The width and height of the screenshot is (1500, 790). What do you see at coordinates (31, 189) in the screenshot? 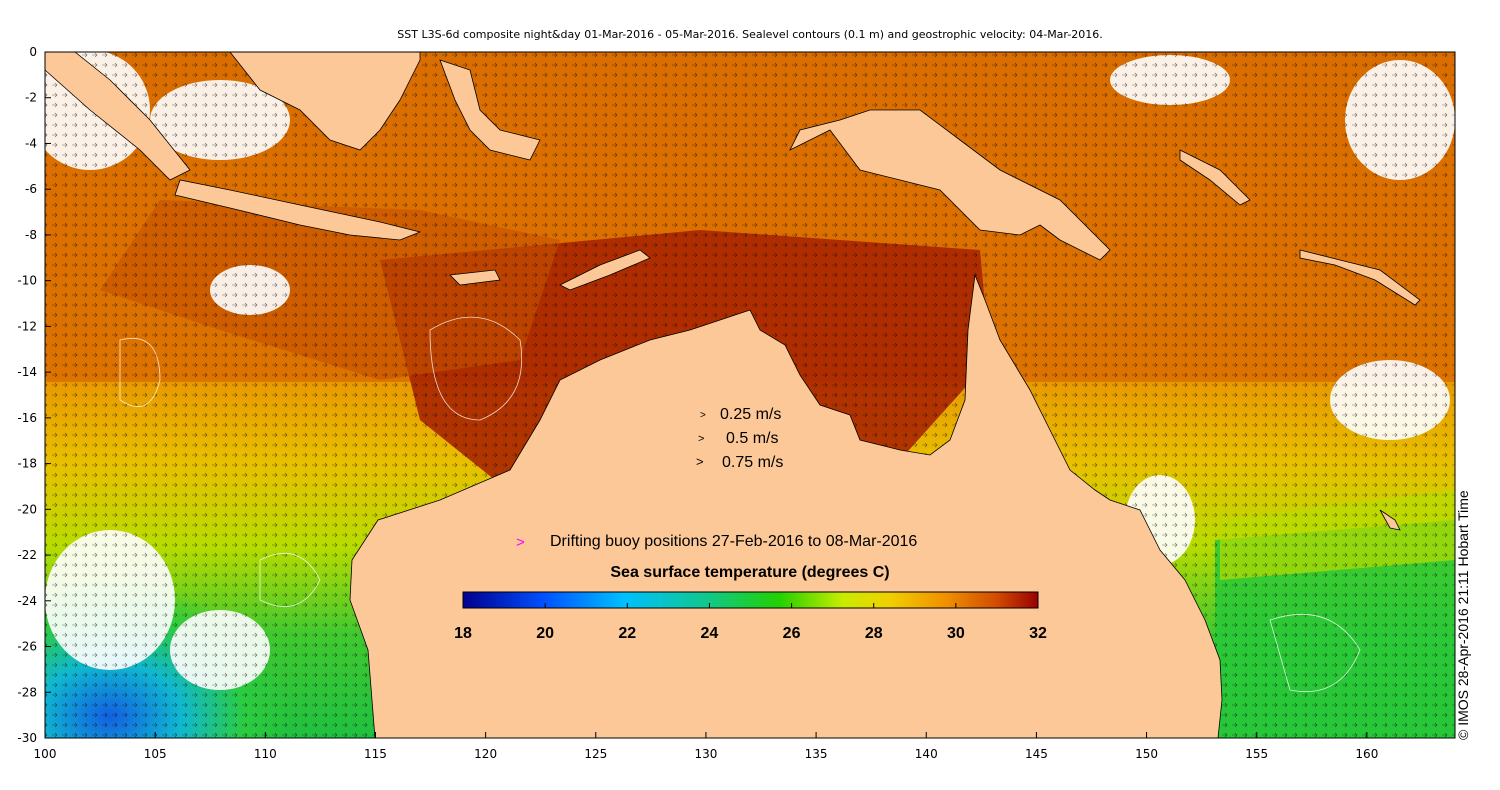
I see `y-tick-label: -6` at bounding box center [31, 189].